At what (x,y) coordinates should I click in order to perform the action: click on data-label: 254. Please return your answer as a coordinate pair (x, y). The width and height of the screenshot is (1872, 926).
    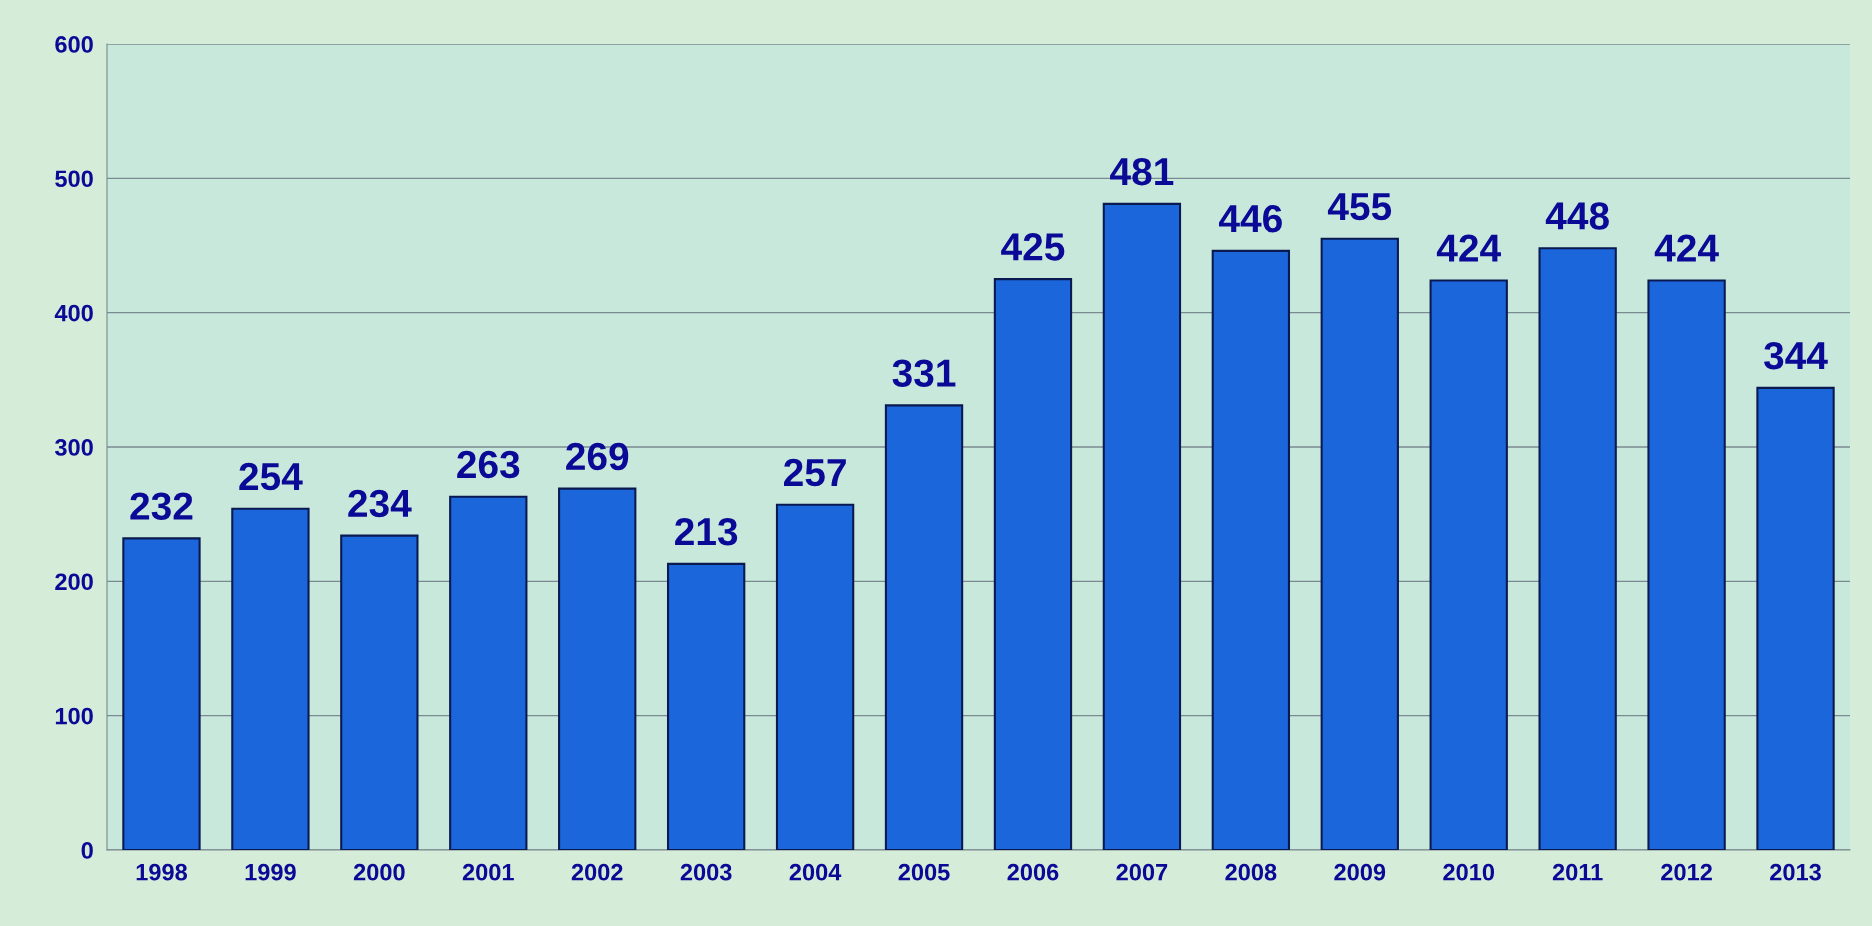
    Looking at the image, I should click on (271, 476).